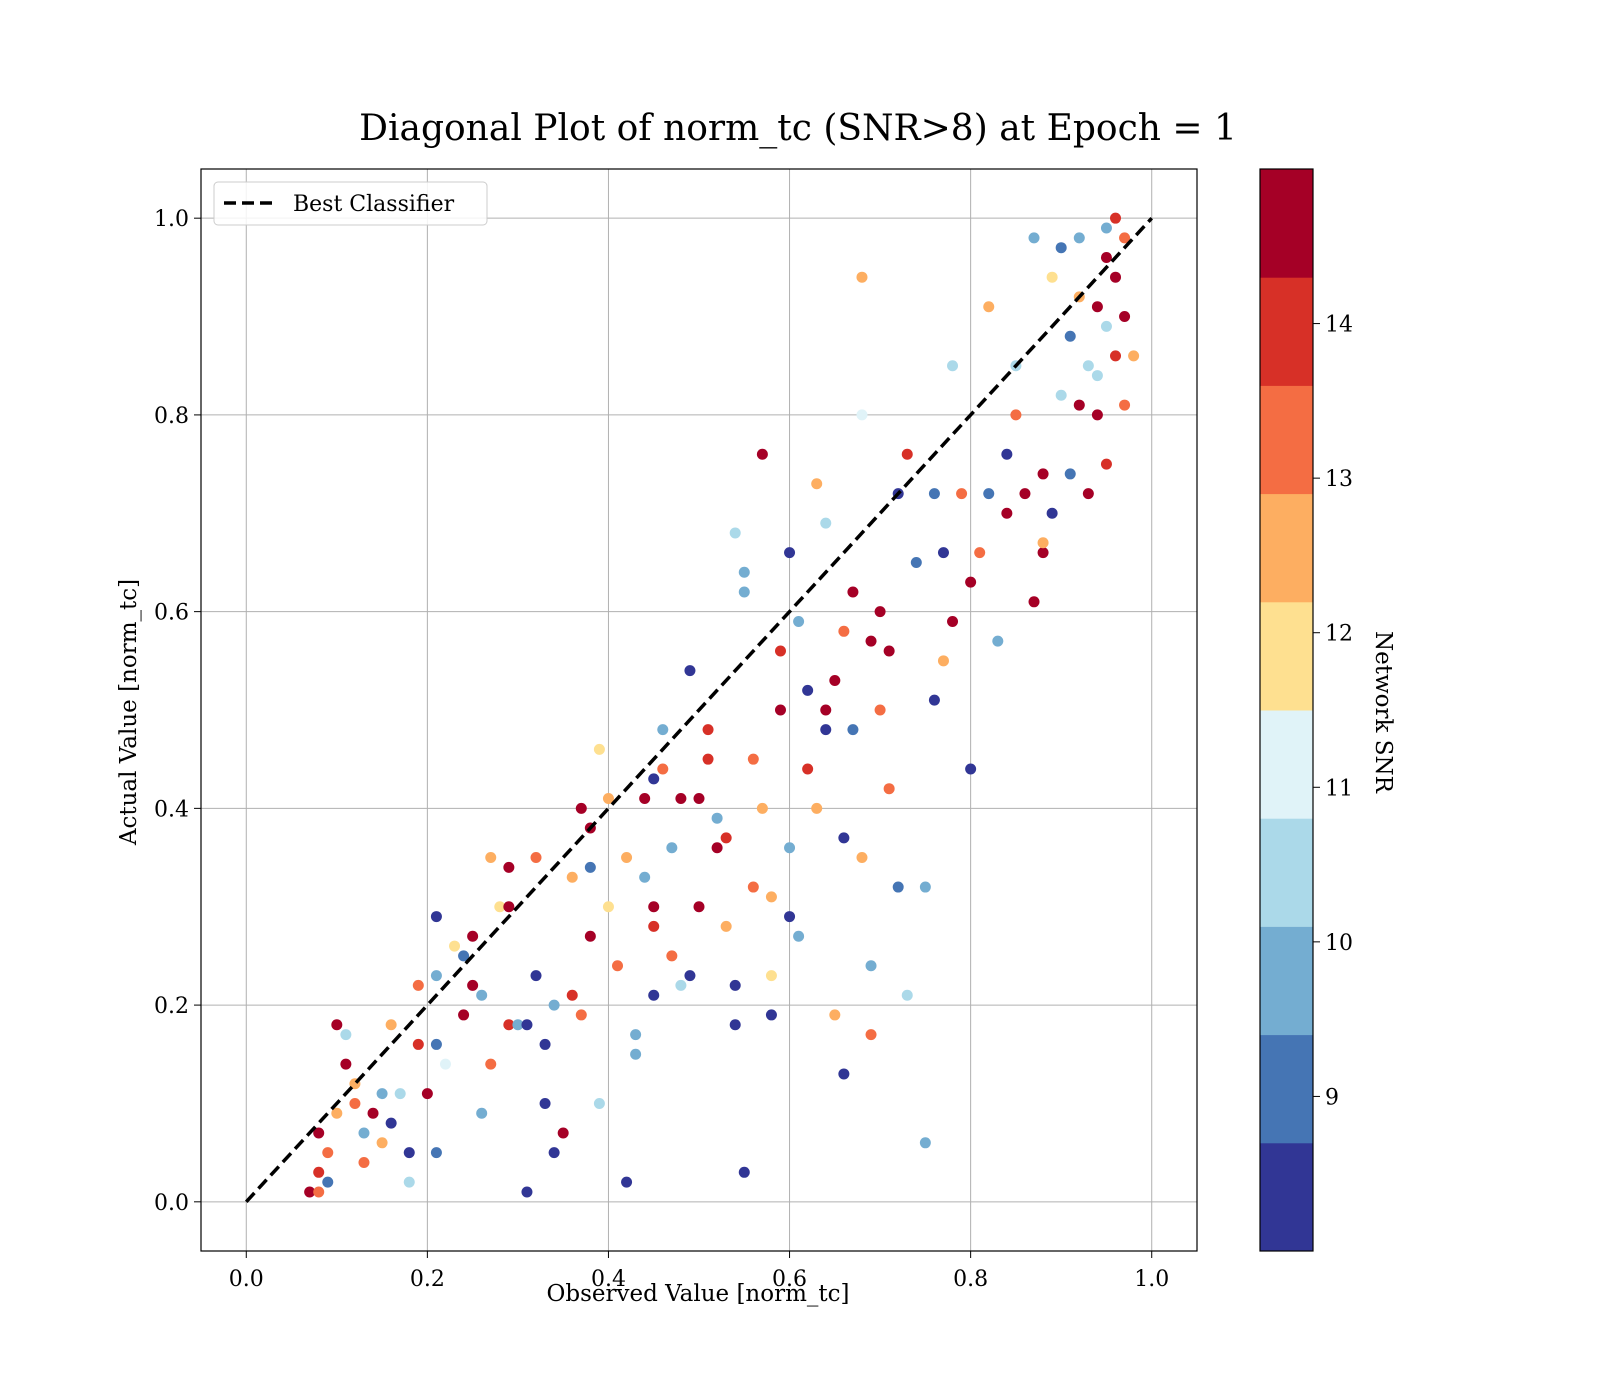  What do you see at coordinates (1383, 712) in the screenshot?
I see `colorbar-label: Network SNR` at bounding box center [1383, 712].